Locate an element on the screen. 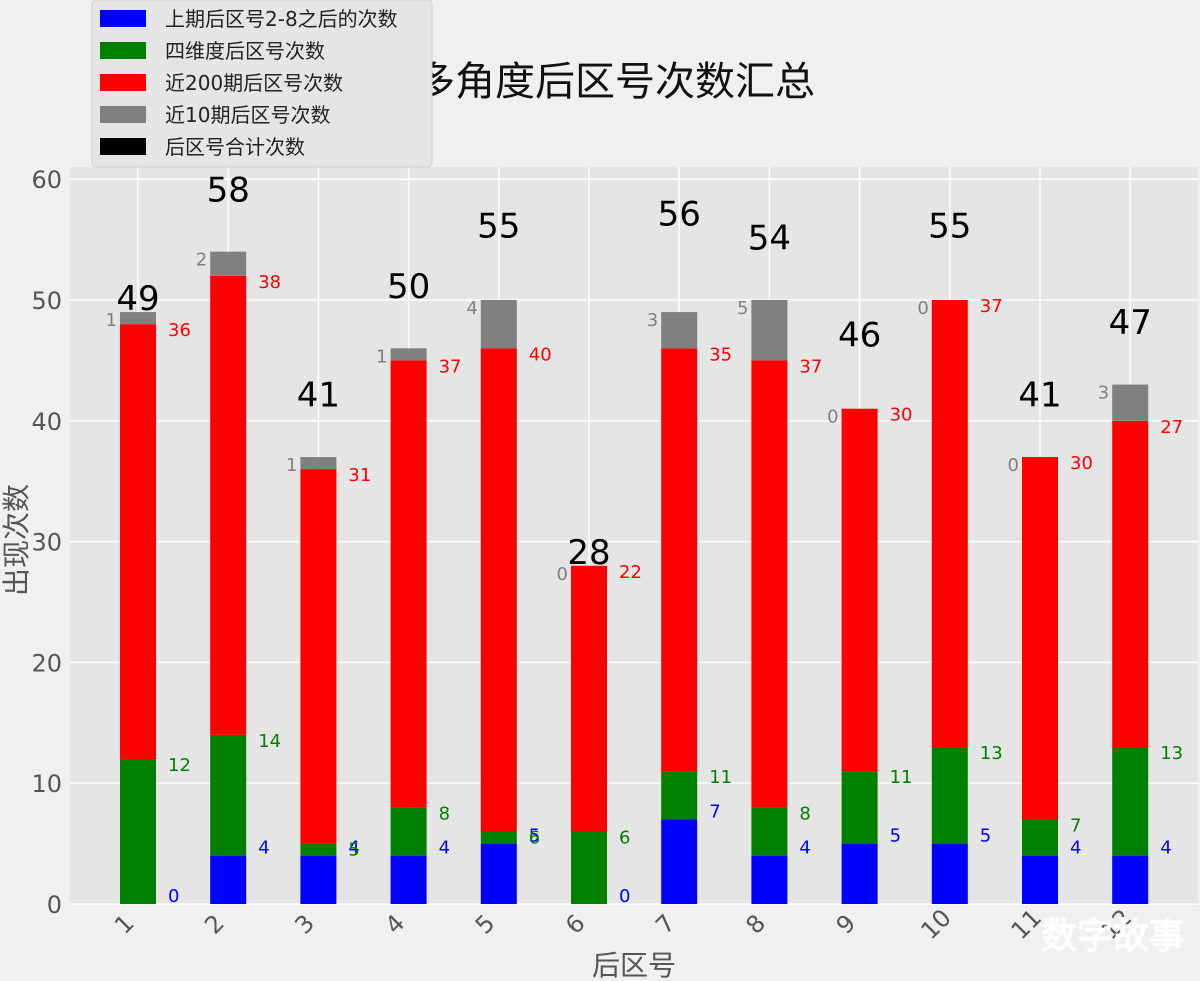 The width and height of the screenshot is (1200, 981). x-tick-label: 7 is located at coordinates (665, 924).